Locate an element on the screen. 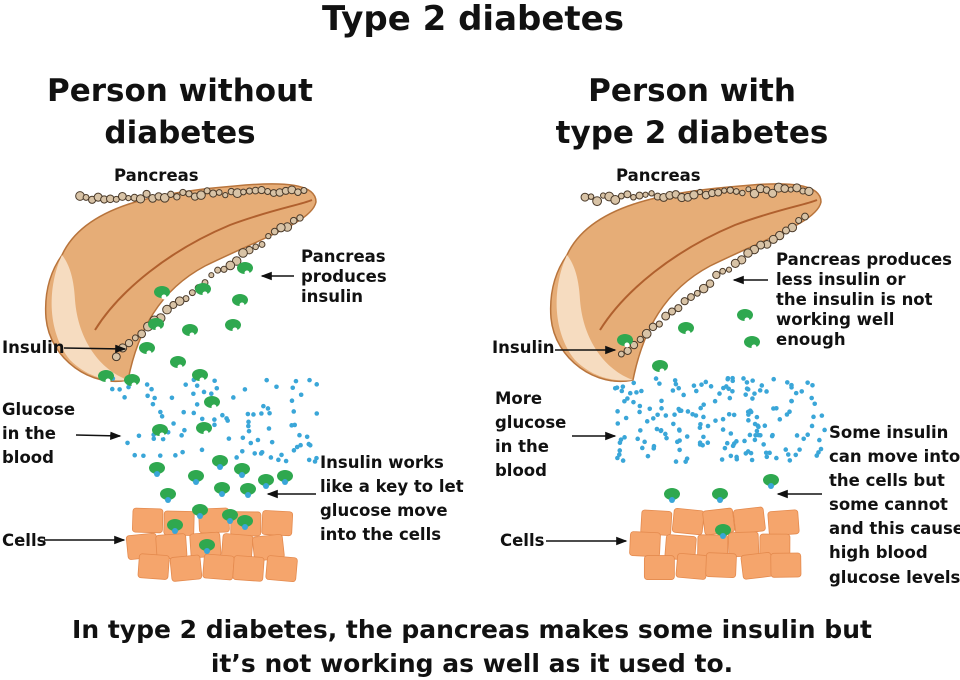 This screenshot has height=680, width=960. right-produces-label-5: enough is located at coordinates (811, 339).